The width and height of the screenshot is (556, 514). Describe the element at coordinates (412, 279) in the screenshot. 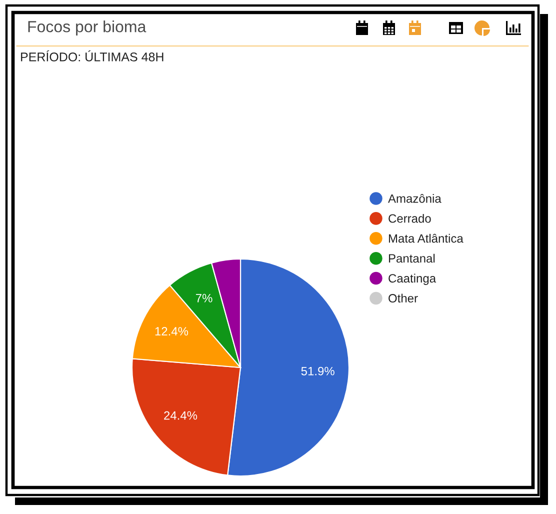

I see `legend-label: Caatinga` at that location.